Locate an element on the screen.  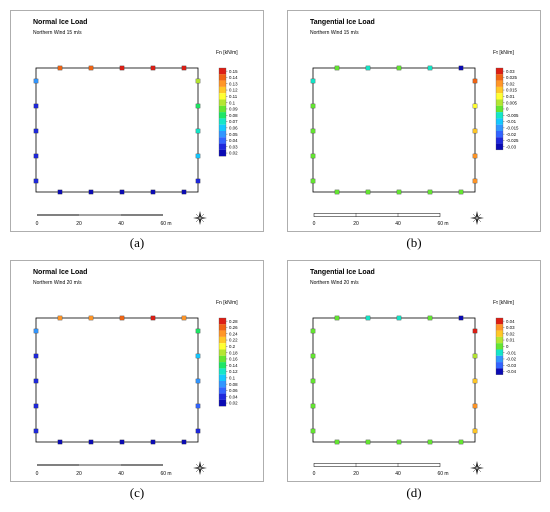
panel-caption: (a) is located at coordinates (137, 242).